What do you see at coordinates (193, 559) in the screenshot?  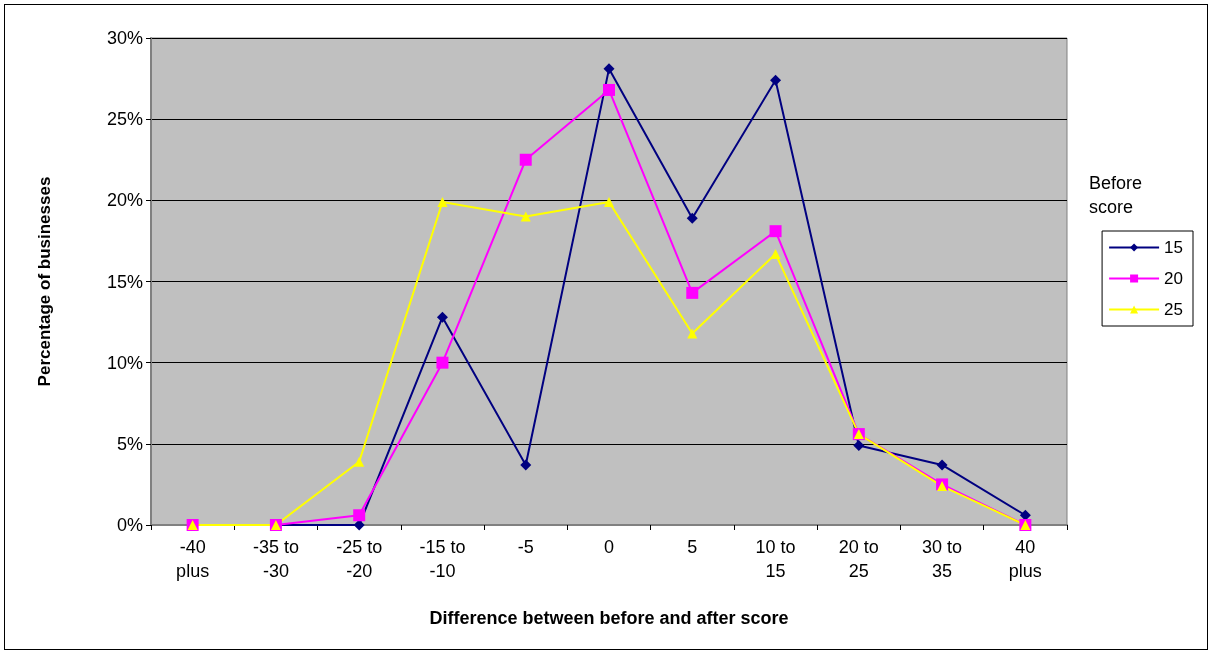 I see `x-tick-label: -40 plus` at bounding box center [193, 559].